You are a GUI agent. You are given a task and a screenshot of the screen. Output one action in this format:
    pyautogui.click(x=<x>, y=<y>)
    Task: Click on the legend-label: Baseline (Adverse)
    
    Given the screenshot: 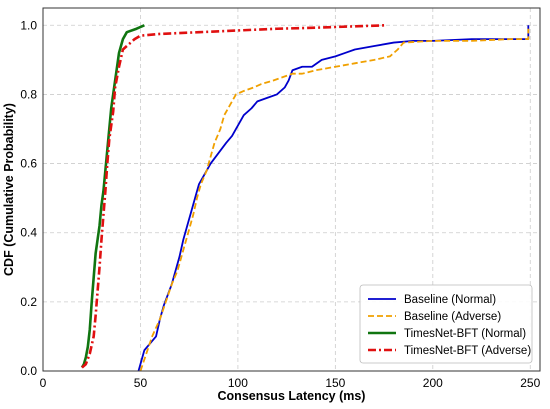 What is the action you would take?
    pyautogui.click(x=452, y=317)
    